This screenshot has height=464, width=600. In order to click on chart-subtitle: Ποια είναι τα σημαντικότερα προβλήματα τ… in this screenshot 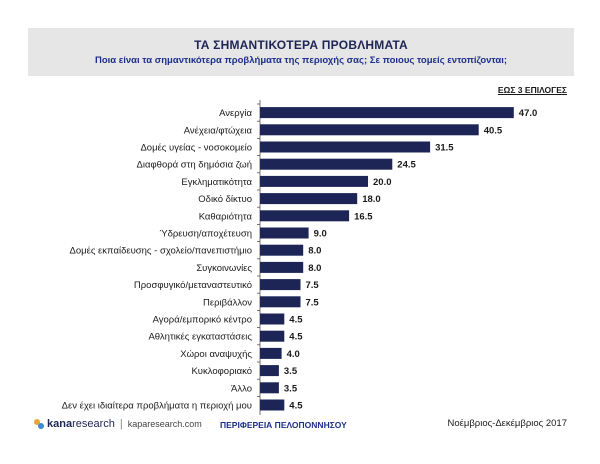, I will do `click(301, 60)`.